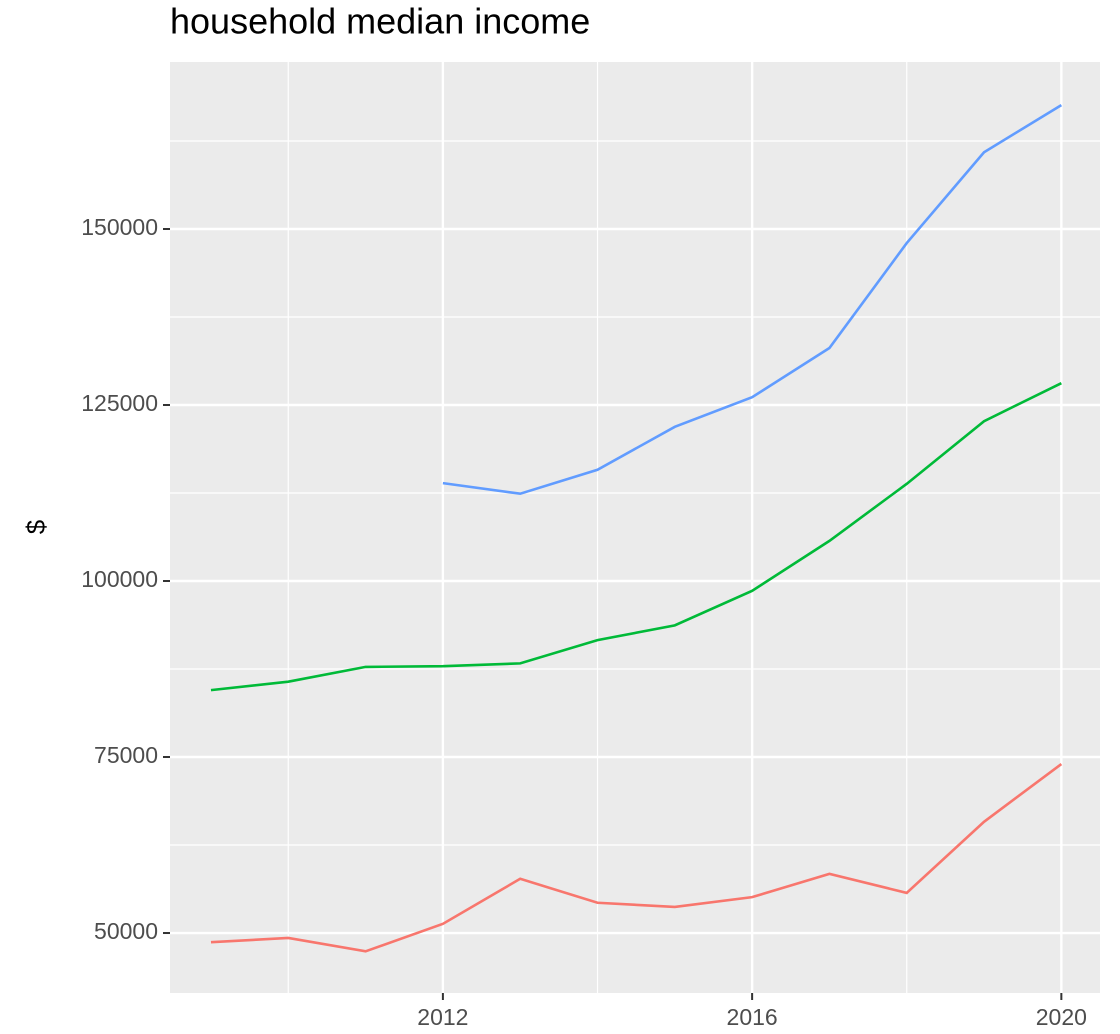  Describe the element at coordinates (636, 858) in the screenshot. I see `line` at that location.